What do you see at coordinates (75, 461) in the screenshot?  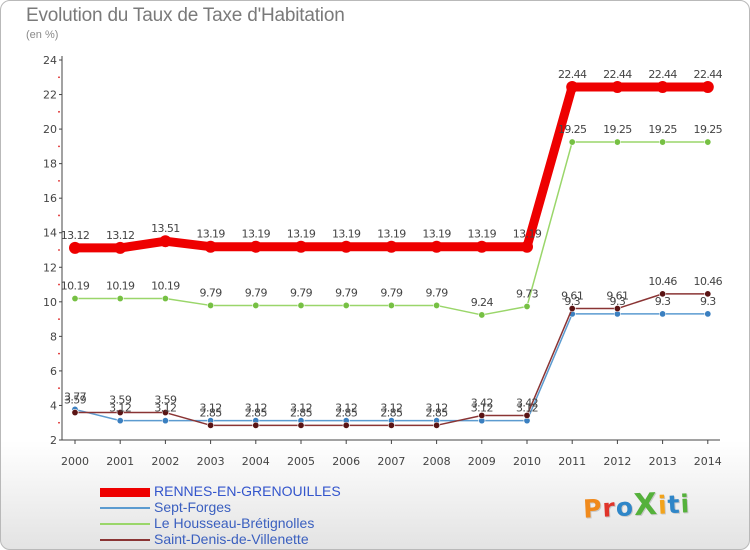 I see `x-tick-label: 2000` at bounding box center [75, 461].